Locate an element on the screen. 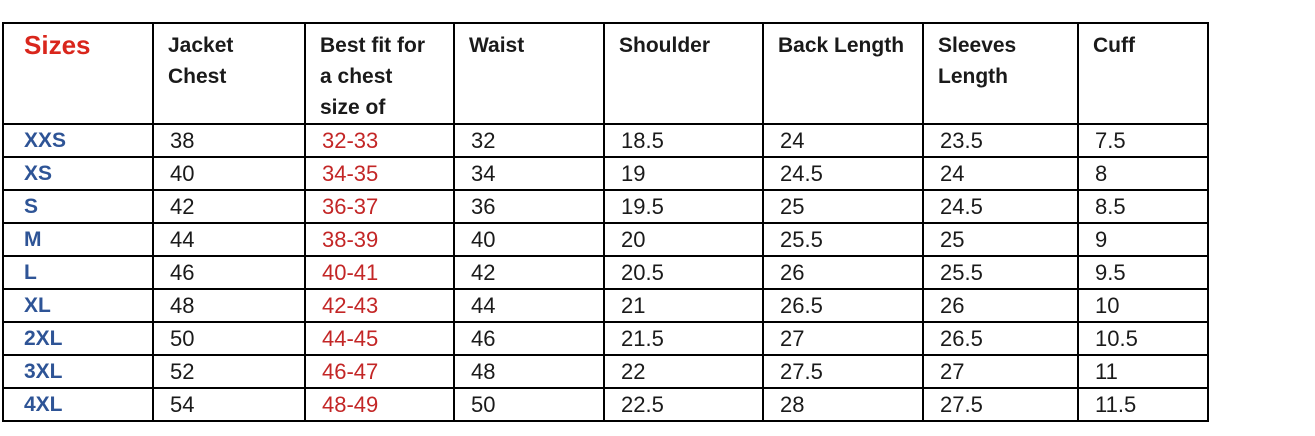 This screenshot has width=1315, height=436. cell-shoulder: 20 is located at coordinates (683, 239).